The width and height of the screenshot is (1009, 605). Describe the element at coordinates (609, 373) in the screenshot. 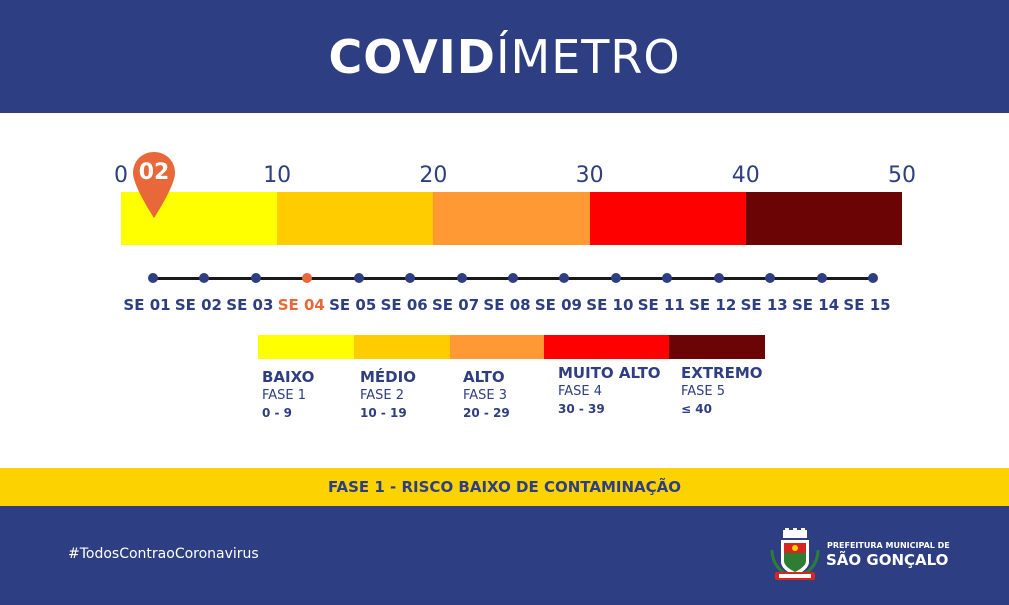

I see `legend-level-name: MUITO ALTO` at that location.